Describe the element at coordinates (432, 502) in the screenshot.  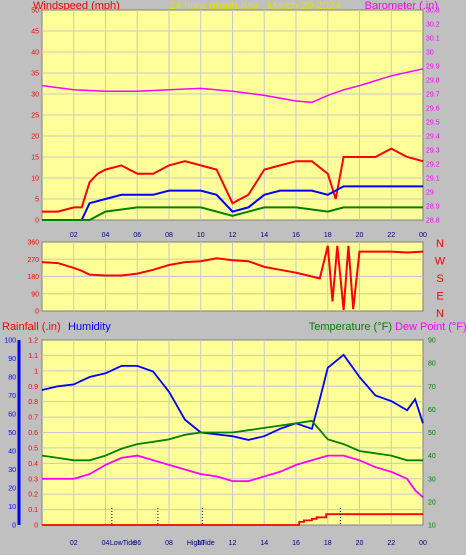
I see `temp-y-tick: 20` at that location.